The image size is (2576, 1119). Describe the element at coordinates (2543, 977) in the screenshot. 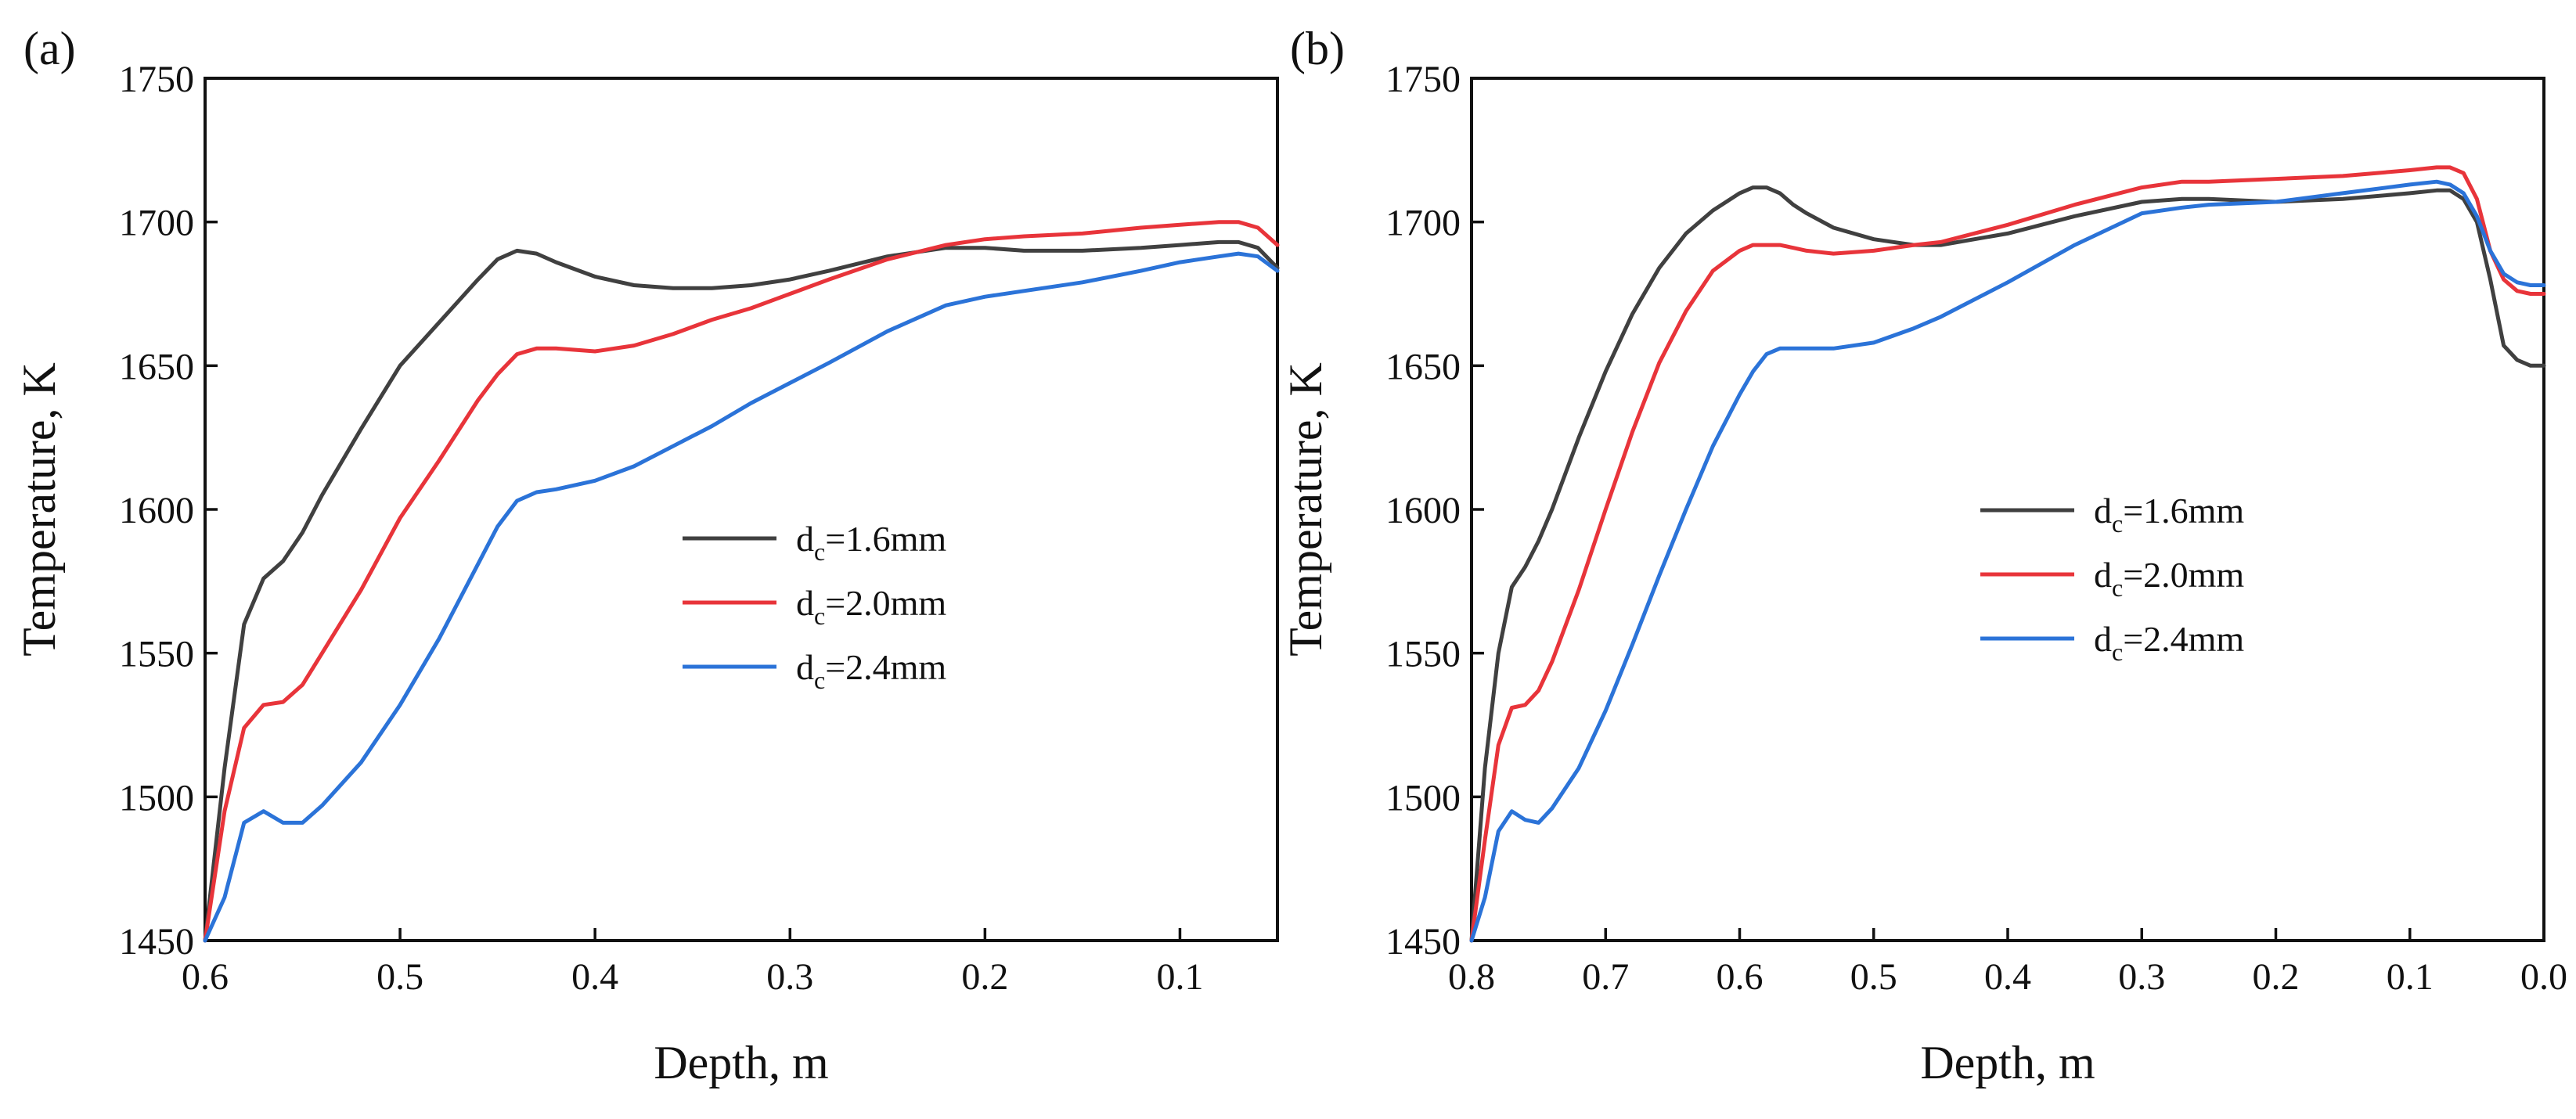

I see `panel-b-x-tick-label: 0.0` at that location.